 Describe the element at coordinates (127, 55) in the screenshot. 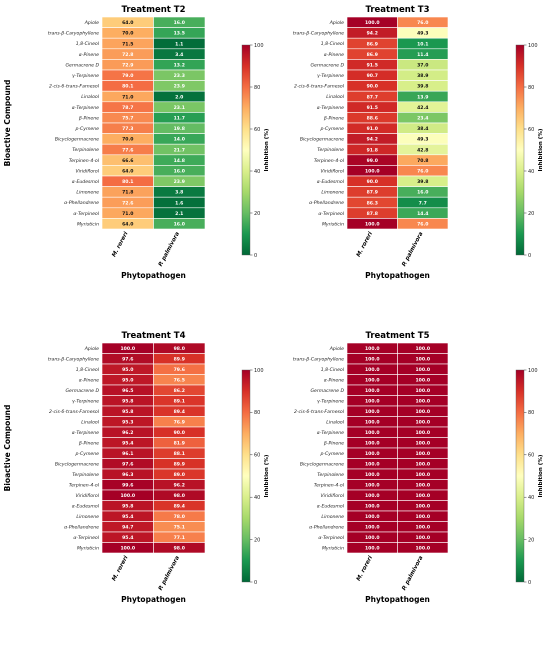

I see `cell-value-label: 72.8` at that location.